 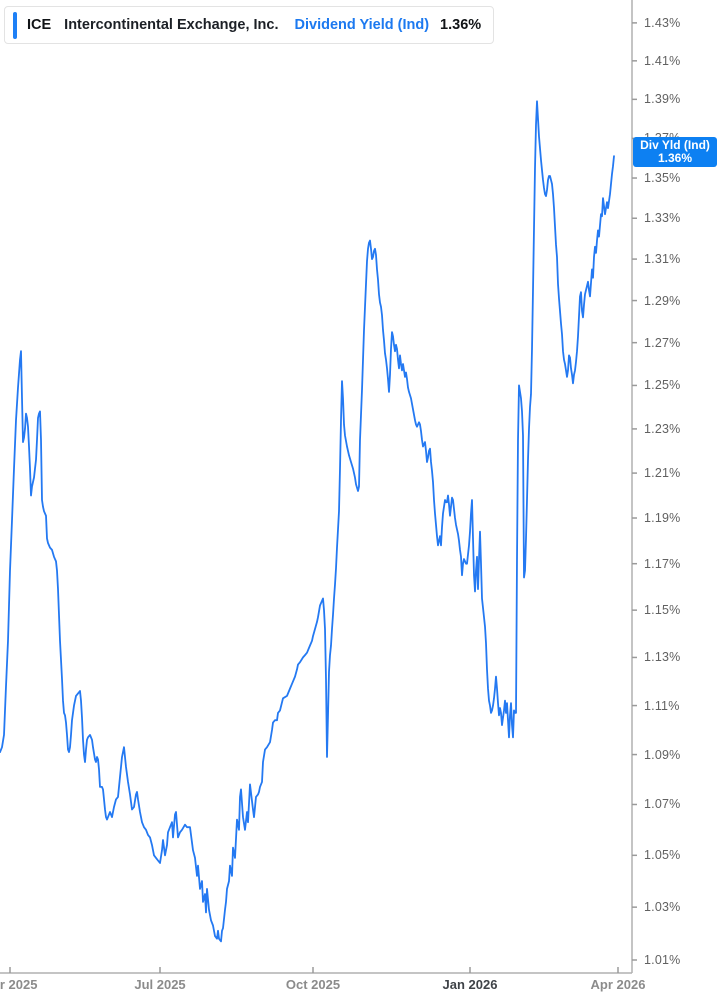 I want to click on y-axis-label-1.35: 1.35%, so click(x=662, y=178).